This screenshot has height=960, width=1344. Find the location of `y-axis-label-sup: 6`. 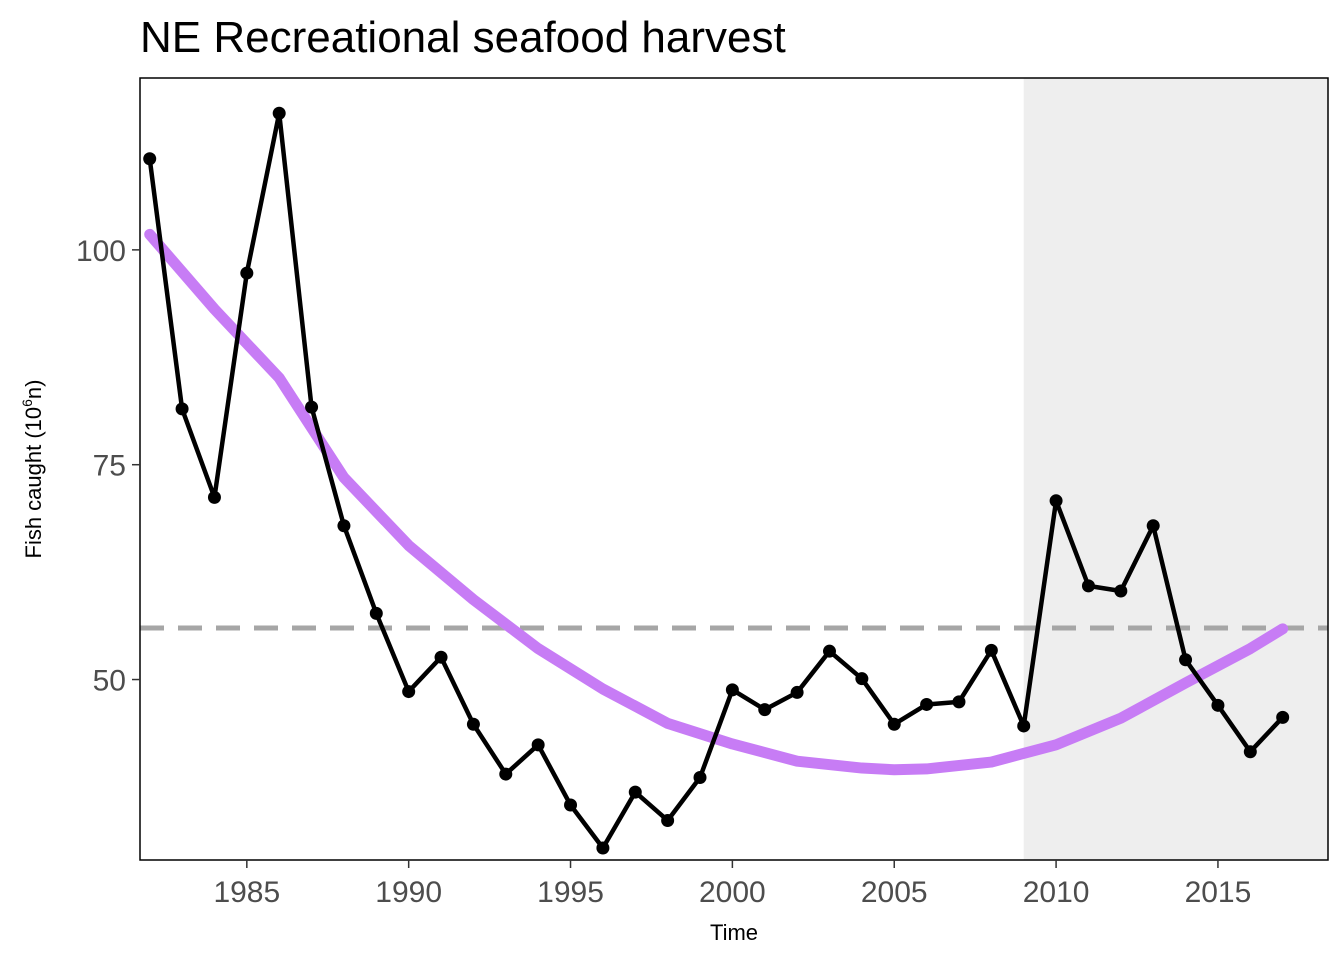

y-axis-label-sup: 6 is located at coordinates (27, 403).